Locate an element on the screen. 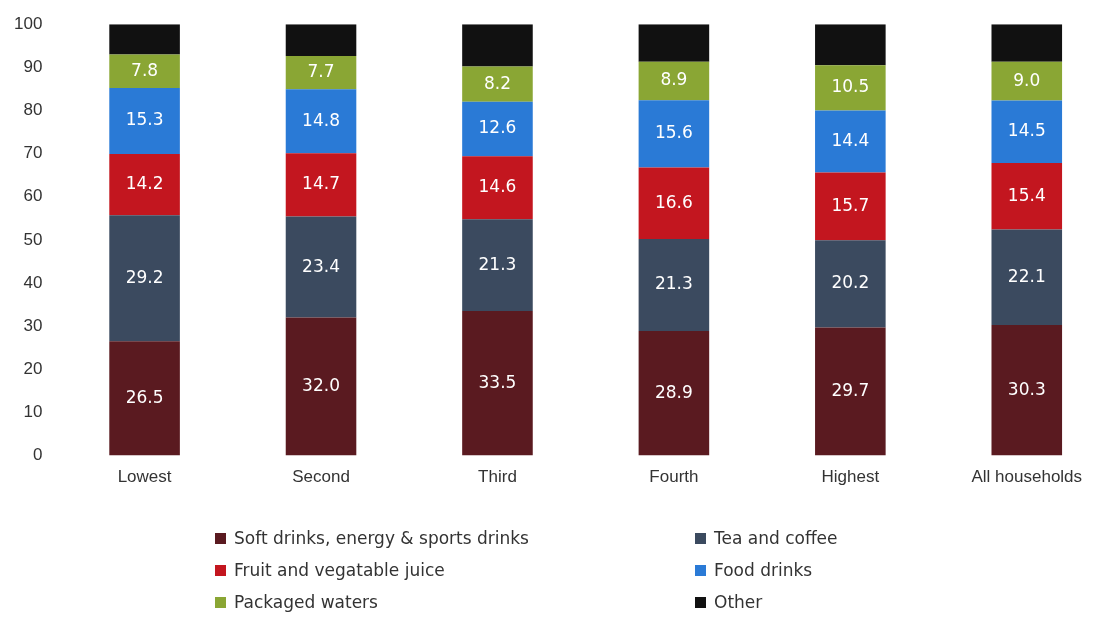  x-tick-label: All households is located at coordinates (1027, 477).